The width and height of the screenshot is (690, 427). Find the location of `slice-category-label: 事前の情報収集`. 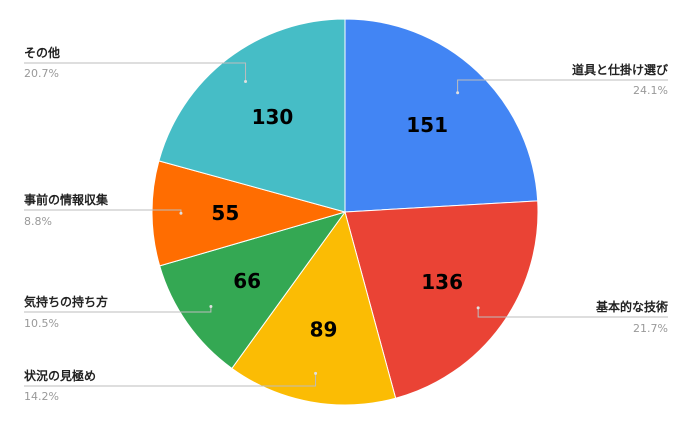

slice-category-label: 事前の情報収集 is located at coordinates (66, 199).